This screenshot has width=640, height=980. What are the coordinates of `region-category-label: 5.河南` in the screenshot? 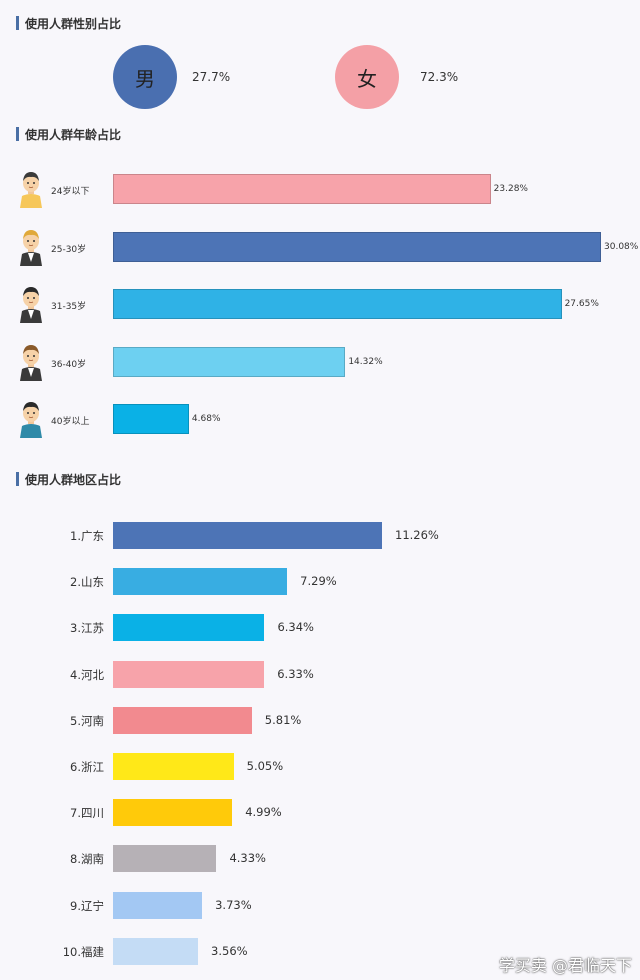 It's located at (87, 720).